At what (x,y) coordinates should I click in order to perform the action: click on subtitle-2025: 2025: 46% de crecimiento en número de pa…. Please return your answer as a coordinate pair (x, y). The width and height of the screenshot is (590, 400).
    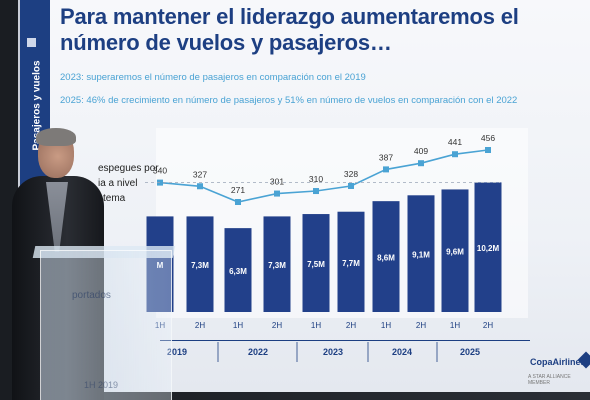
    Looking at the image, I should click on (289, 100).